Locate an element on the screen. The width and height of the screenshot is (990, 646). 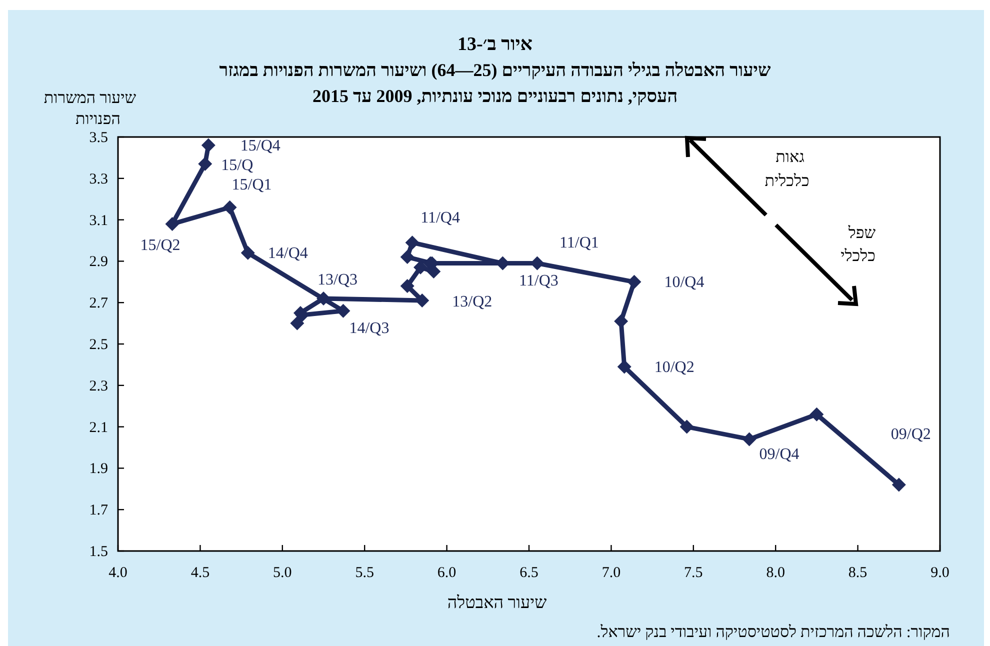
annotation: גאות כלכלית is located at coordinates (787, 169).